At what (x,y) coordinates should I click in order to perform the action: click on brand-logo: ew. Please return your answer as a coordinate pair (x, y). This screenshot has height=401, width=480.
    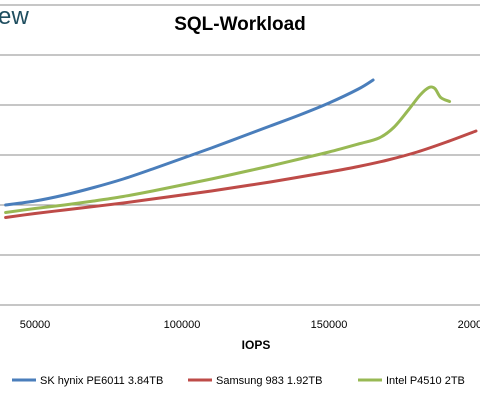
    Looking at the image, I should click on (15, 16).